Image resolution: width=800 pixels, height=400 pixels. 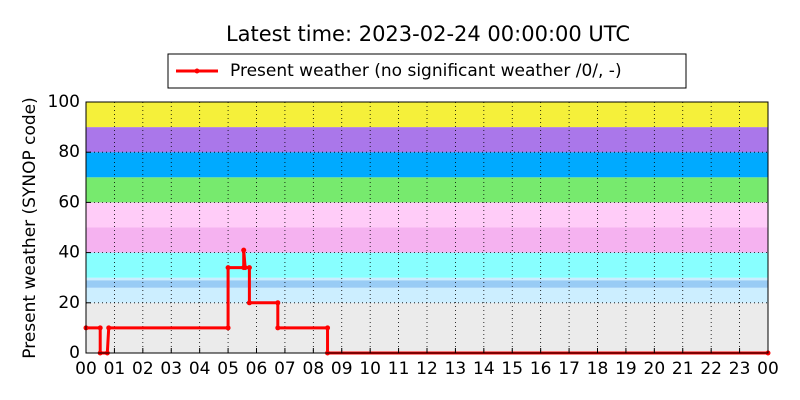 What do you see at coordinates (626, 369) in the screenshot?
I see `x-tick-label: 19` at bounding box center [626, 369].